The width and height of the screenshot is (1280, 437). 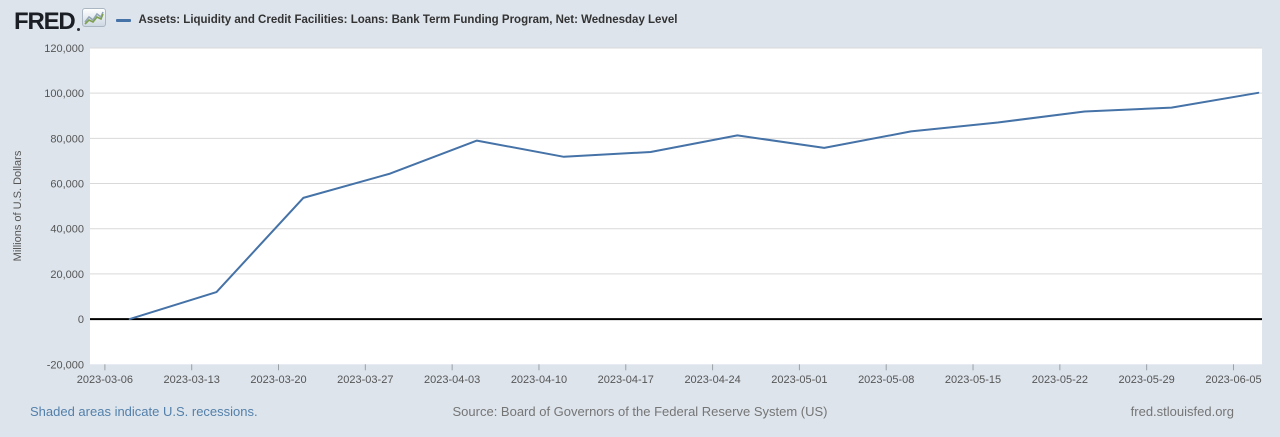 What do you see at coordinates (67, 139) in the screenshot?
I see `y-tick-label: 80,000` at bounding box center [67, 139].